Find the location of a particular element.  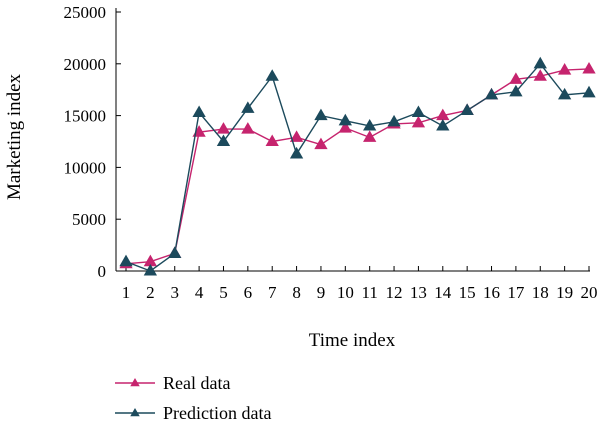

x-tick-label: 10 is located at coordinates (345, 292).